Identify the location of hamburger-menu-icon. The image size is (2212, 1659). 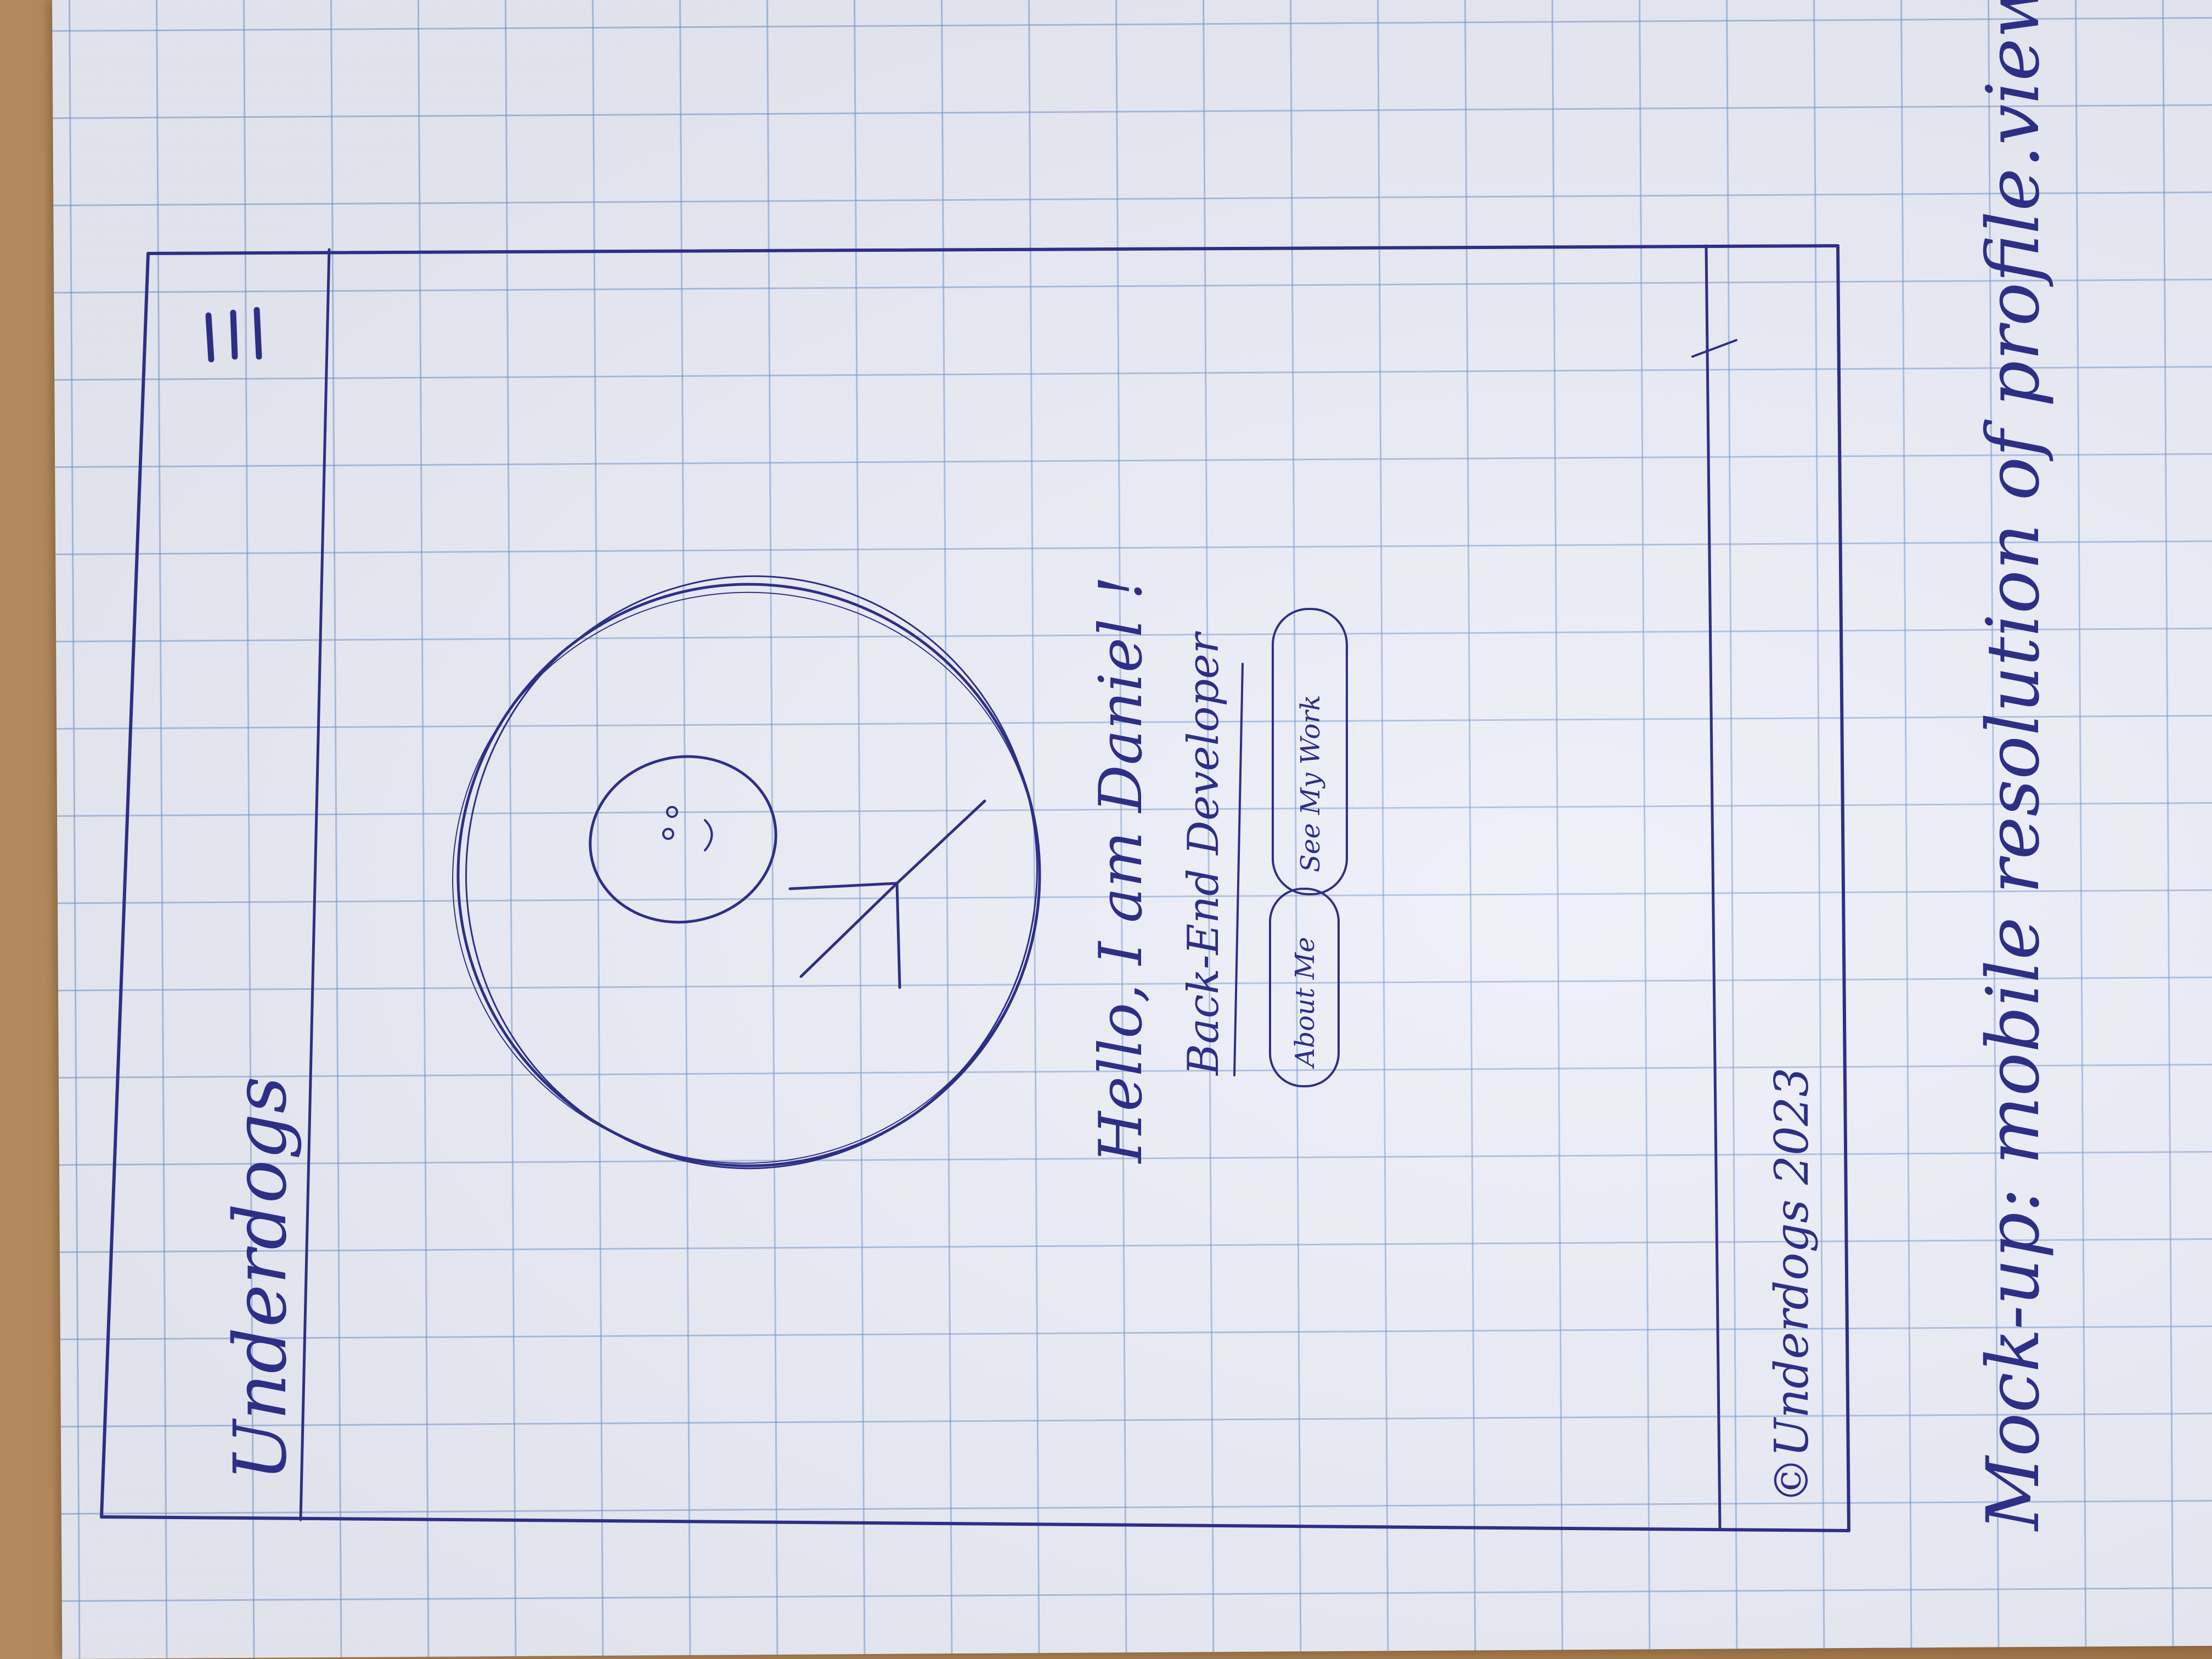
(234, 335).